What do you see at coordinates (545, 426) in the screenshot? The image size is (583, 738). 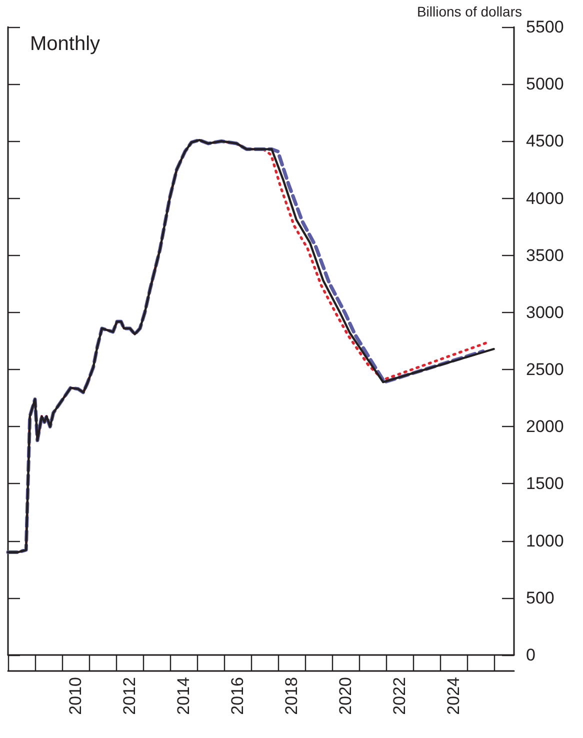 I see `y-tick-label: 2000` at bounding box center [545, 426].